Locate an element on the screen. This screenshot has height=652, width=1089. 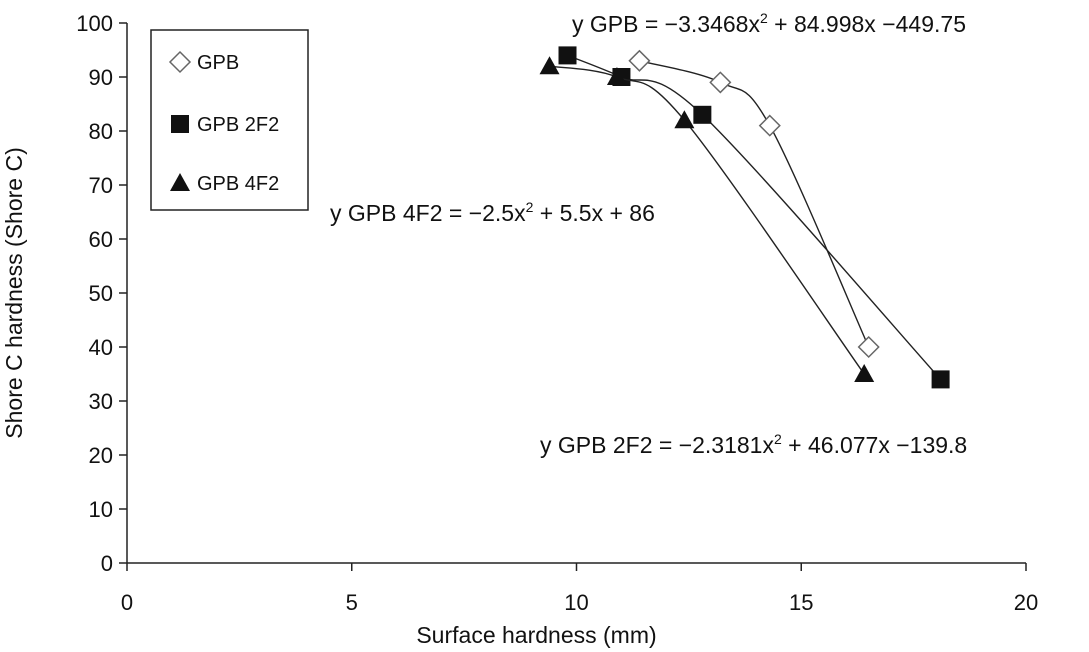
equation-prefix: y GPB 4F2 = −2.5x is located at coordinates (428, 213).